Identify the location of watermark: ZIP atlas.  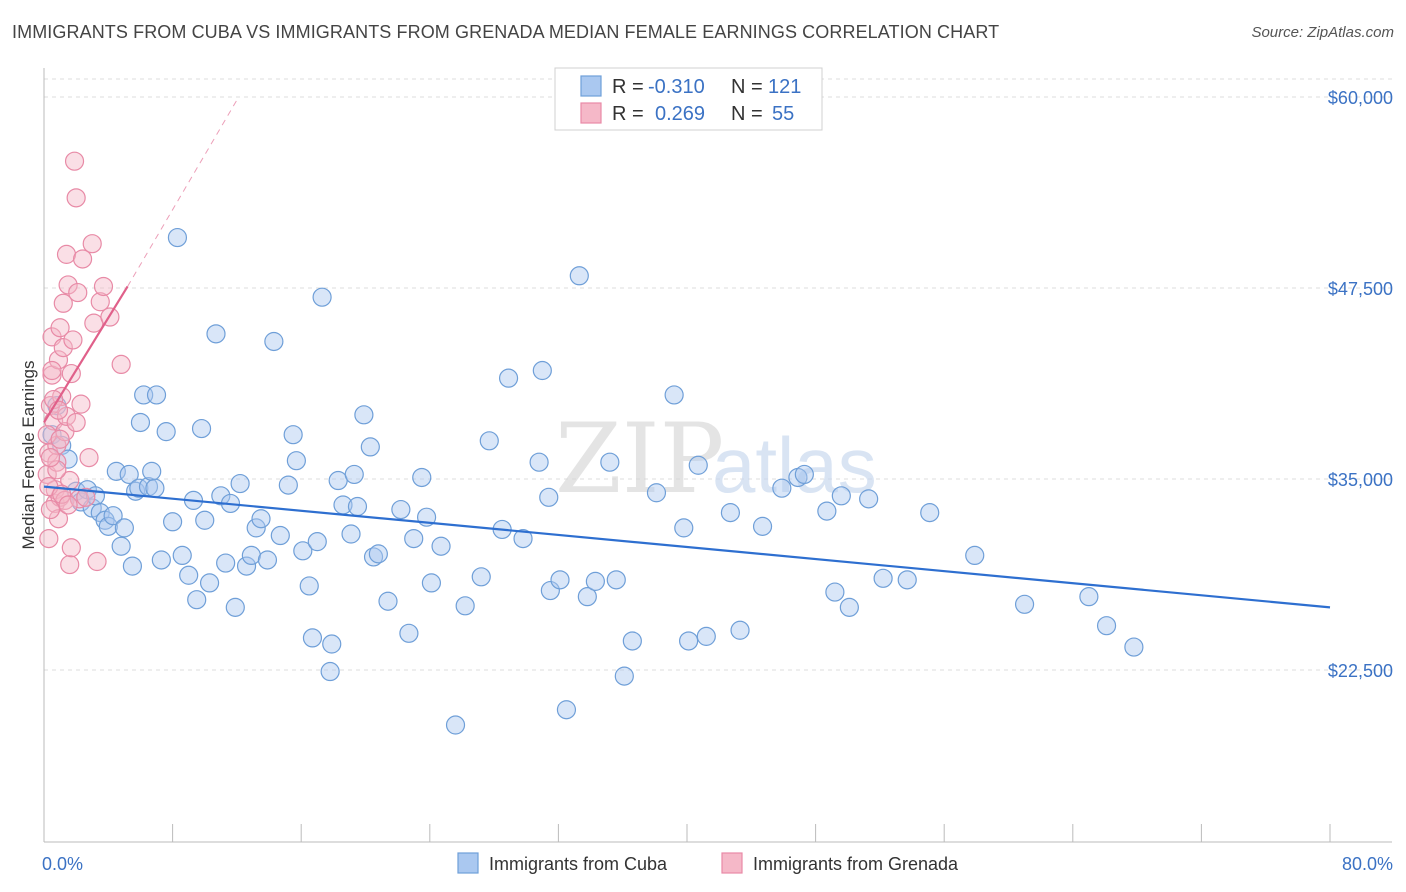
(716, 459).